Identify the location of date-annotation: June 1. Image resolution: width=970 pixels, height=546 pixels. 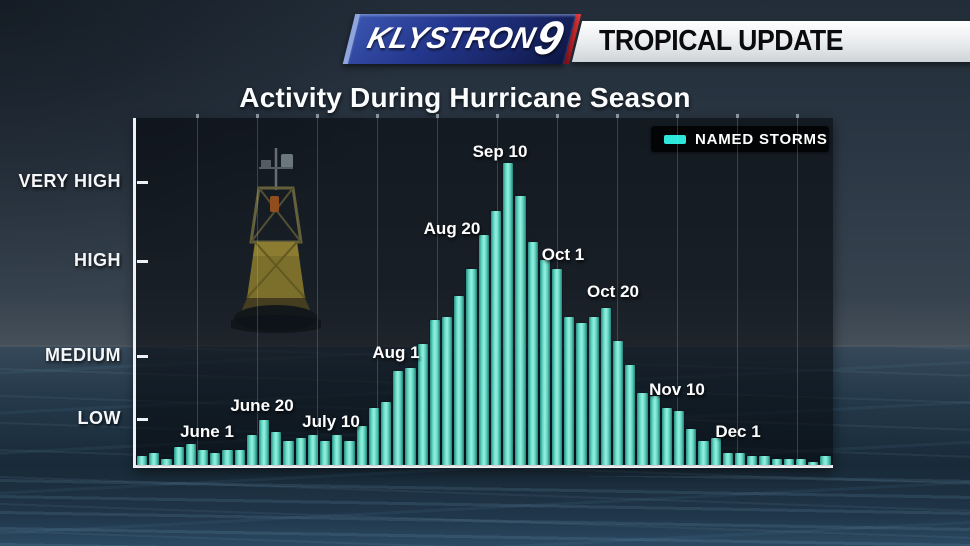
(207, 431).